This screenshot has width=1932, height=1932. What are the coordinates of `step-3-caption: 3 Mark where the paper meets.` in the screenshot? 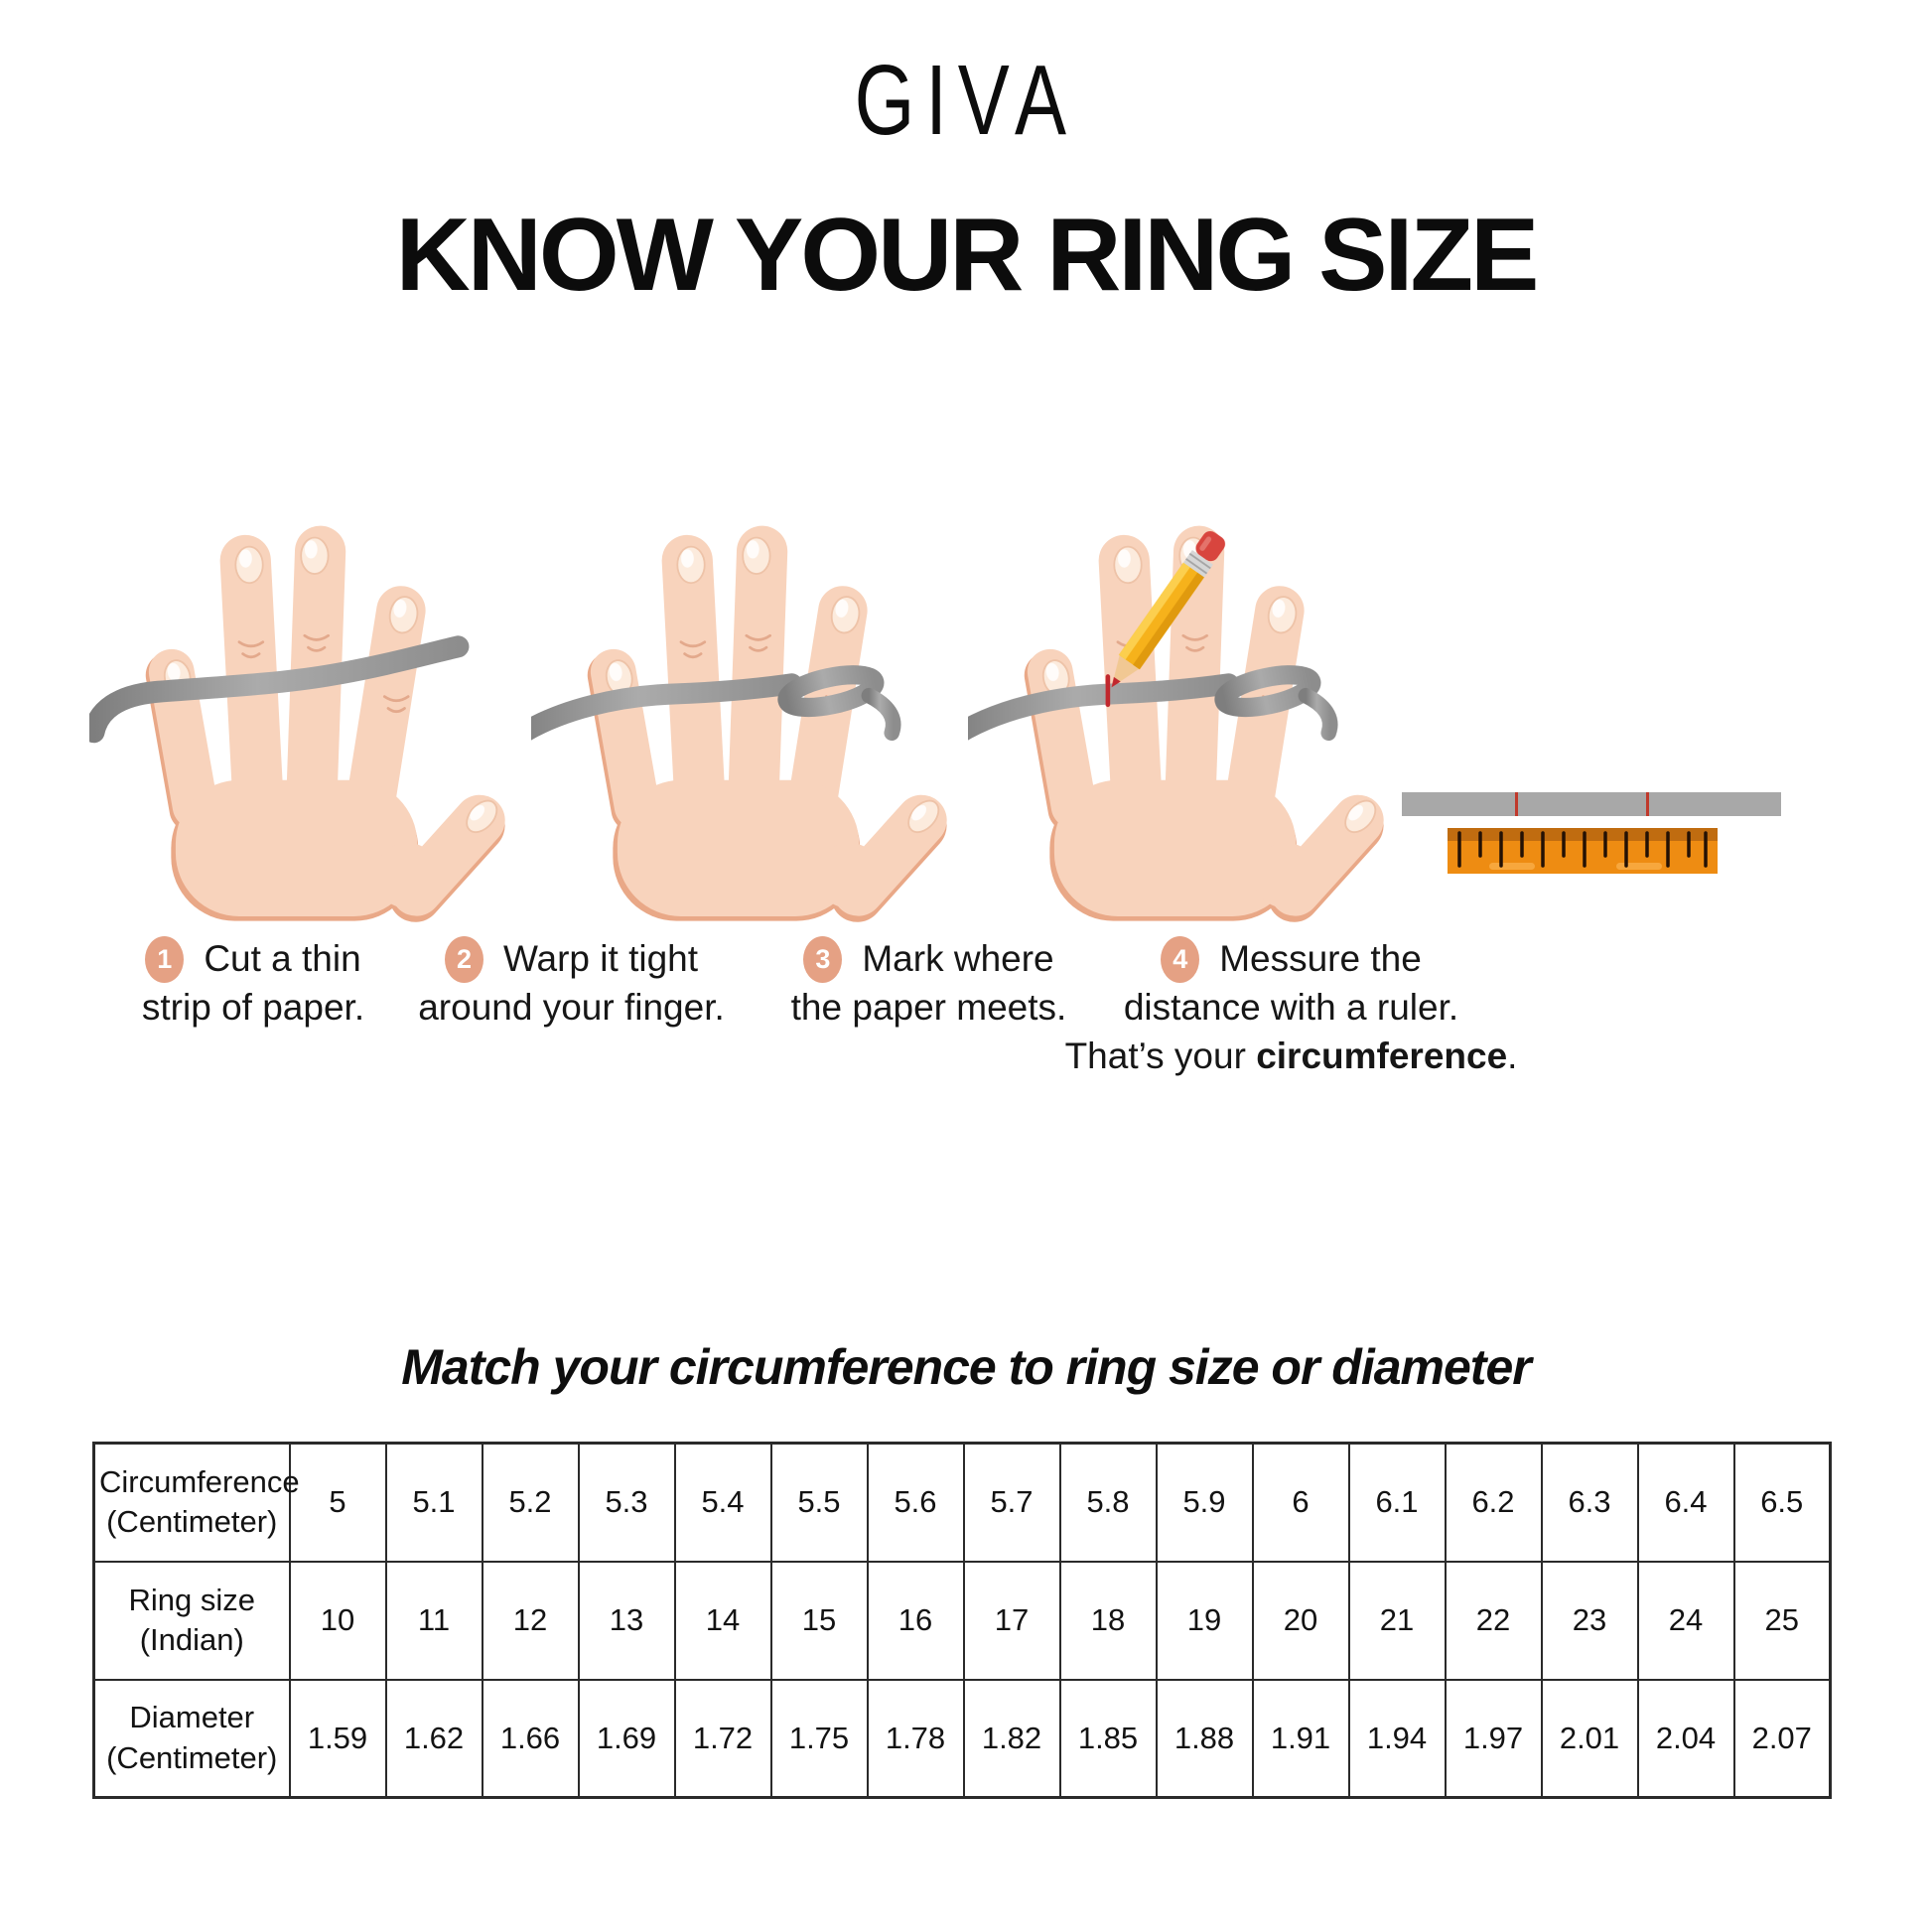 It's located at (929, 984).